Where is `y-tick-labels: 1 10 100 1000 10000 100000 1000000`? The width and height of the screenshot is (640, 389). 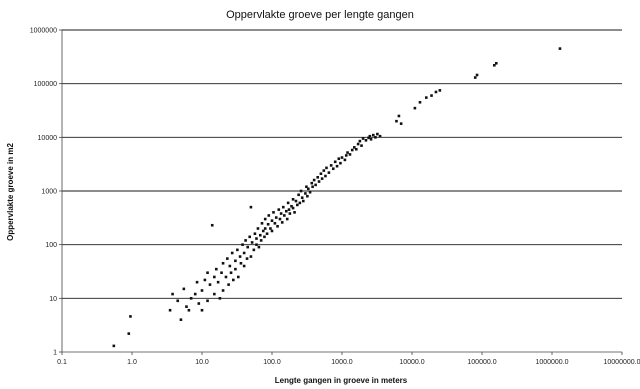 y-tick-labels: 1 10 100 1000 10000 100000 1000000 is located at coordinates (43, 192).